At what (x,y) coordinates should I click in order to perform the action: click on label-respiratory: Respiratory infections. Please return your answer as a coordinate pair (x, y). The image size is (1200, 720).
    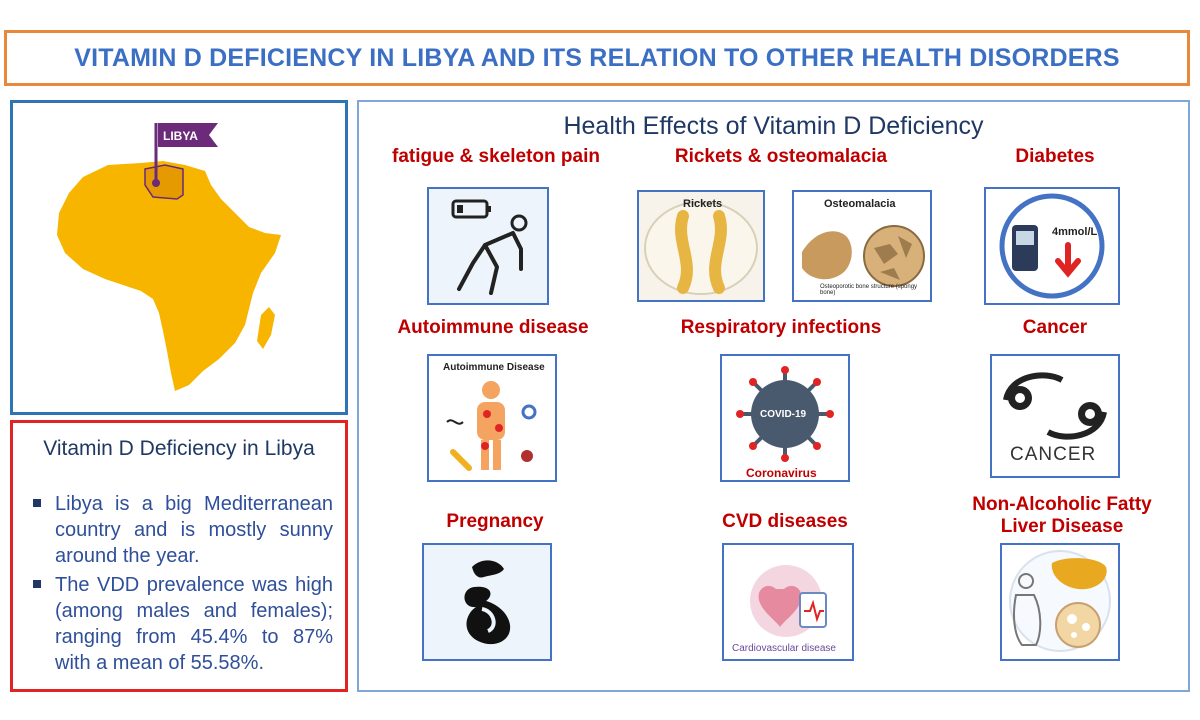
    Looking at the image, I should click on (781, 327).